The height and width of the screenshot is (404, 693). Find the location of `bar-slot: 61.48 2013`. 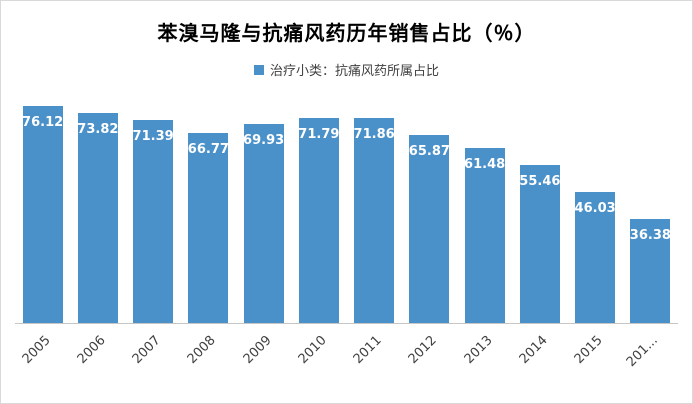

bar-slot: 61.48 2013 is located at coordinates (484, 231).